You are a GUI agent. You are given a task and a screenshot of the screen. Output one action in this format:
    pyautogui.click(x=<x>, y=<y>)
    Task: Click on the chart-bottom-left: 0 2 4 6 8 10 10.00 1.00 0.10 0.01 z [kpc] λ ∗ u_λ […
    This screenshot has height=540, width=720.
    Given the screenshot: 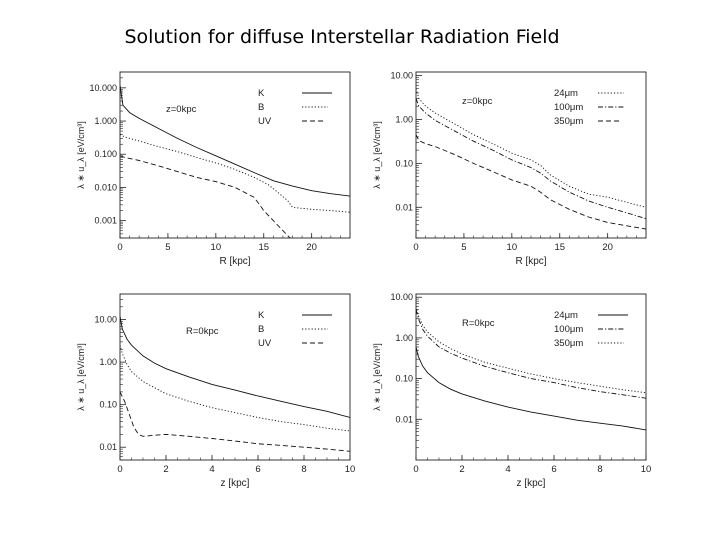 What is the action you would take?
    pyautogui.click(x=216, y=391)
    